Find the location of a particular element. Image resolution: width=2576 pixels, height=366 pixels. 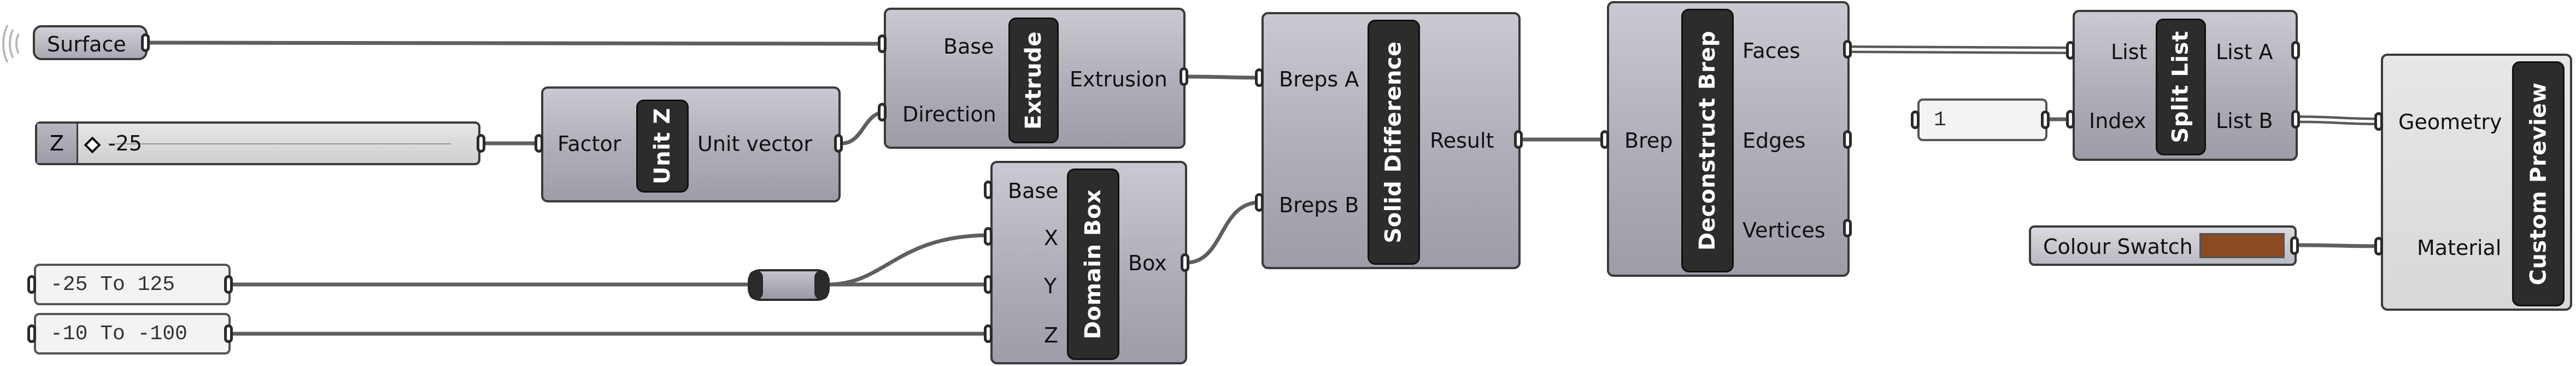

domain-box-x-grip is located at coordinates (989, 236).